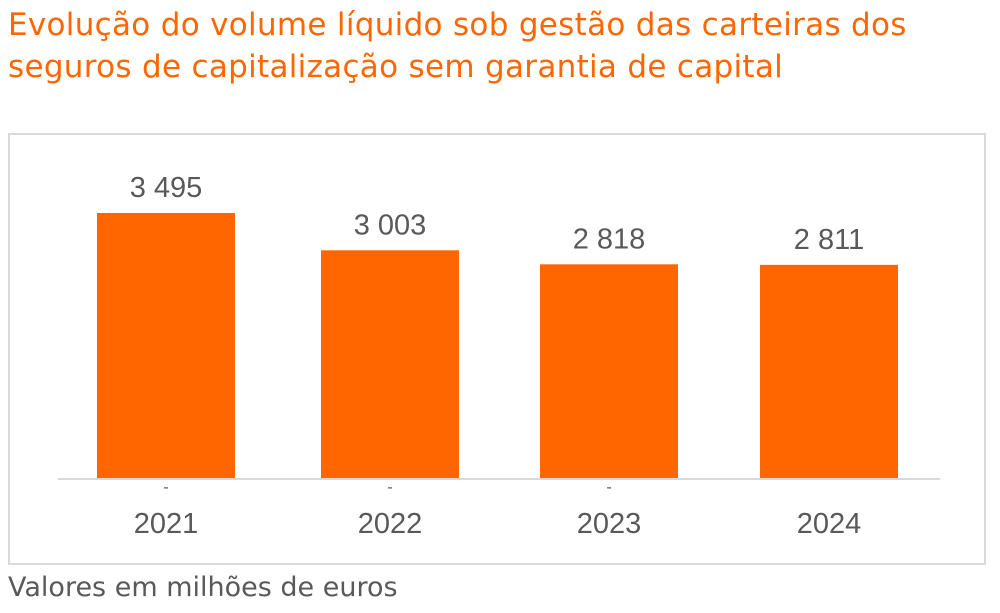  I want to click on x-tick-label: 2022, so click(390, 524).